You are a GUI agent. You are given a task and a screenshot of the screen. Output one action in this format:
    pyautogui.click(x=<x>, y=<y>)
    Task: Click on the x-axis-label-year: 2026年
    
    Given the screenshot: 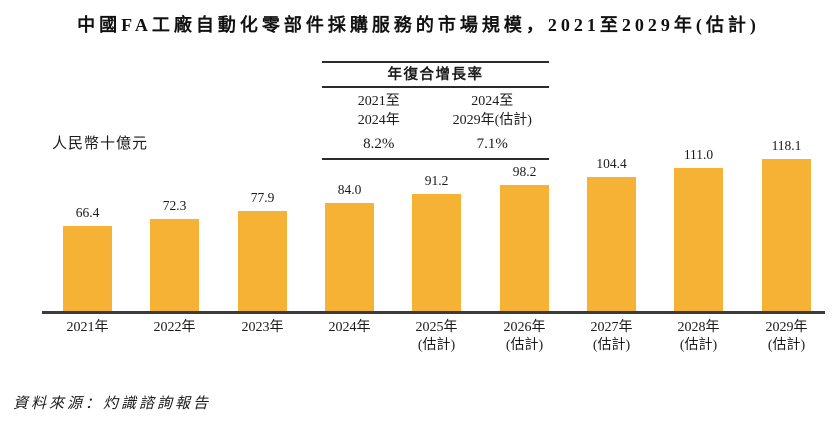 What is the action you would take?
    pyautogui.click(x=524, y=327)
    